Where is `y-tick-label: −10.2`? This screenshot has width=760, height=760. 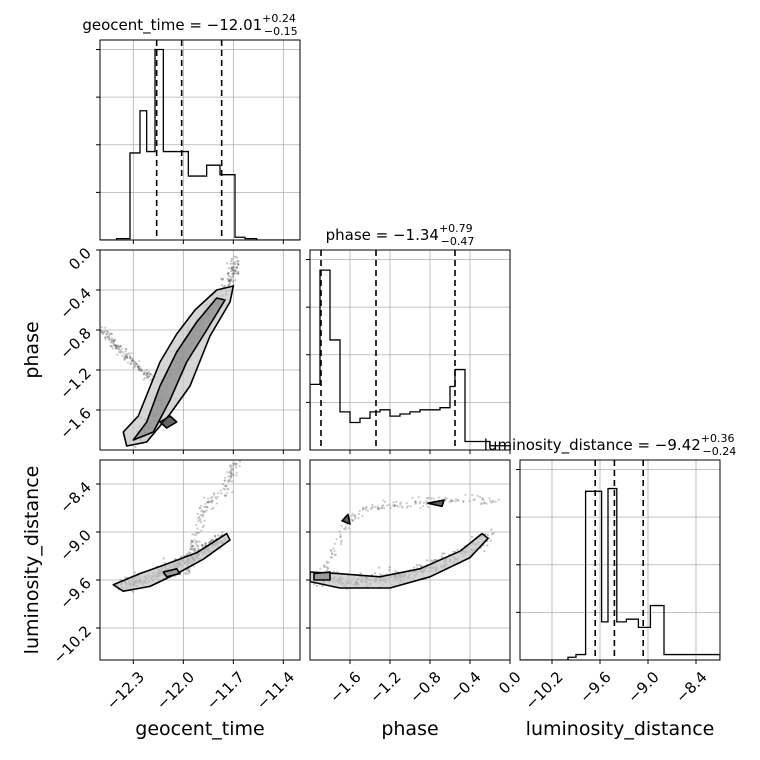 y-tick-label: −10.2 is located at coordinates (72, 644).